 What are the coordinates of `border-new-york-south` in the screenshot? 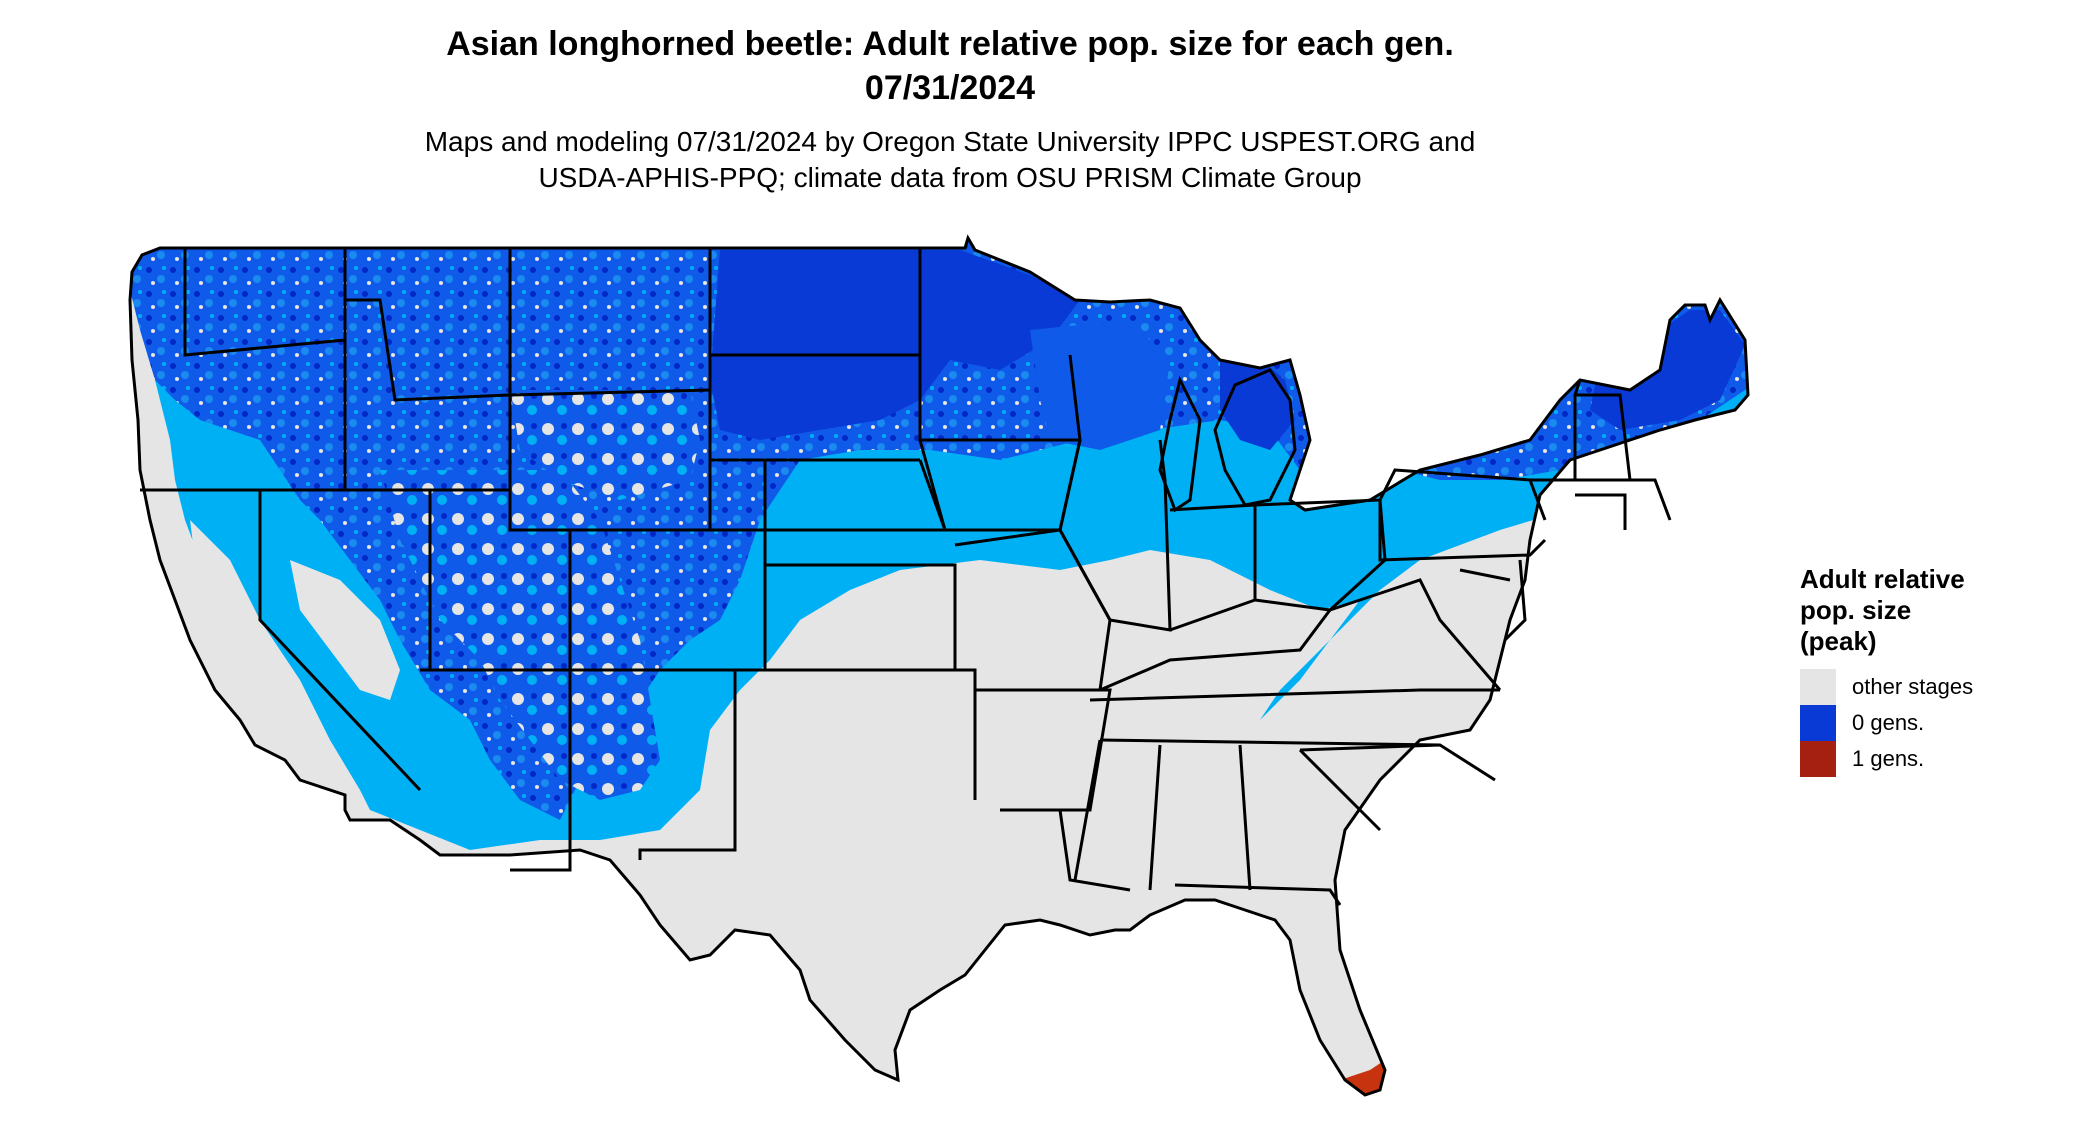 It's located at (1462, 494).